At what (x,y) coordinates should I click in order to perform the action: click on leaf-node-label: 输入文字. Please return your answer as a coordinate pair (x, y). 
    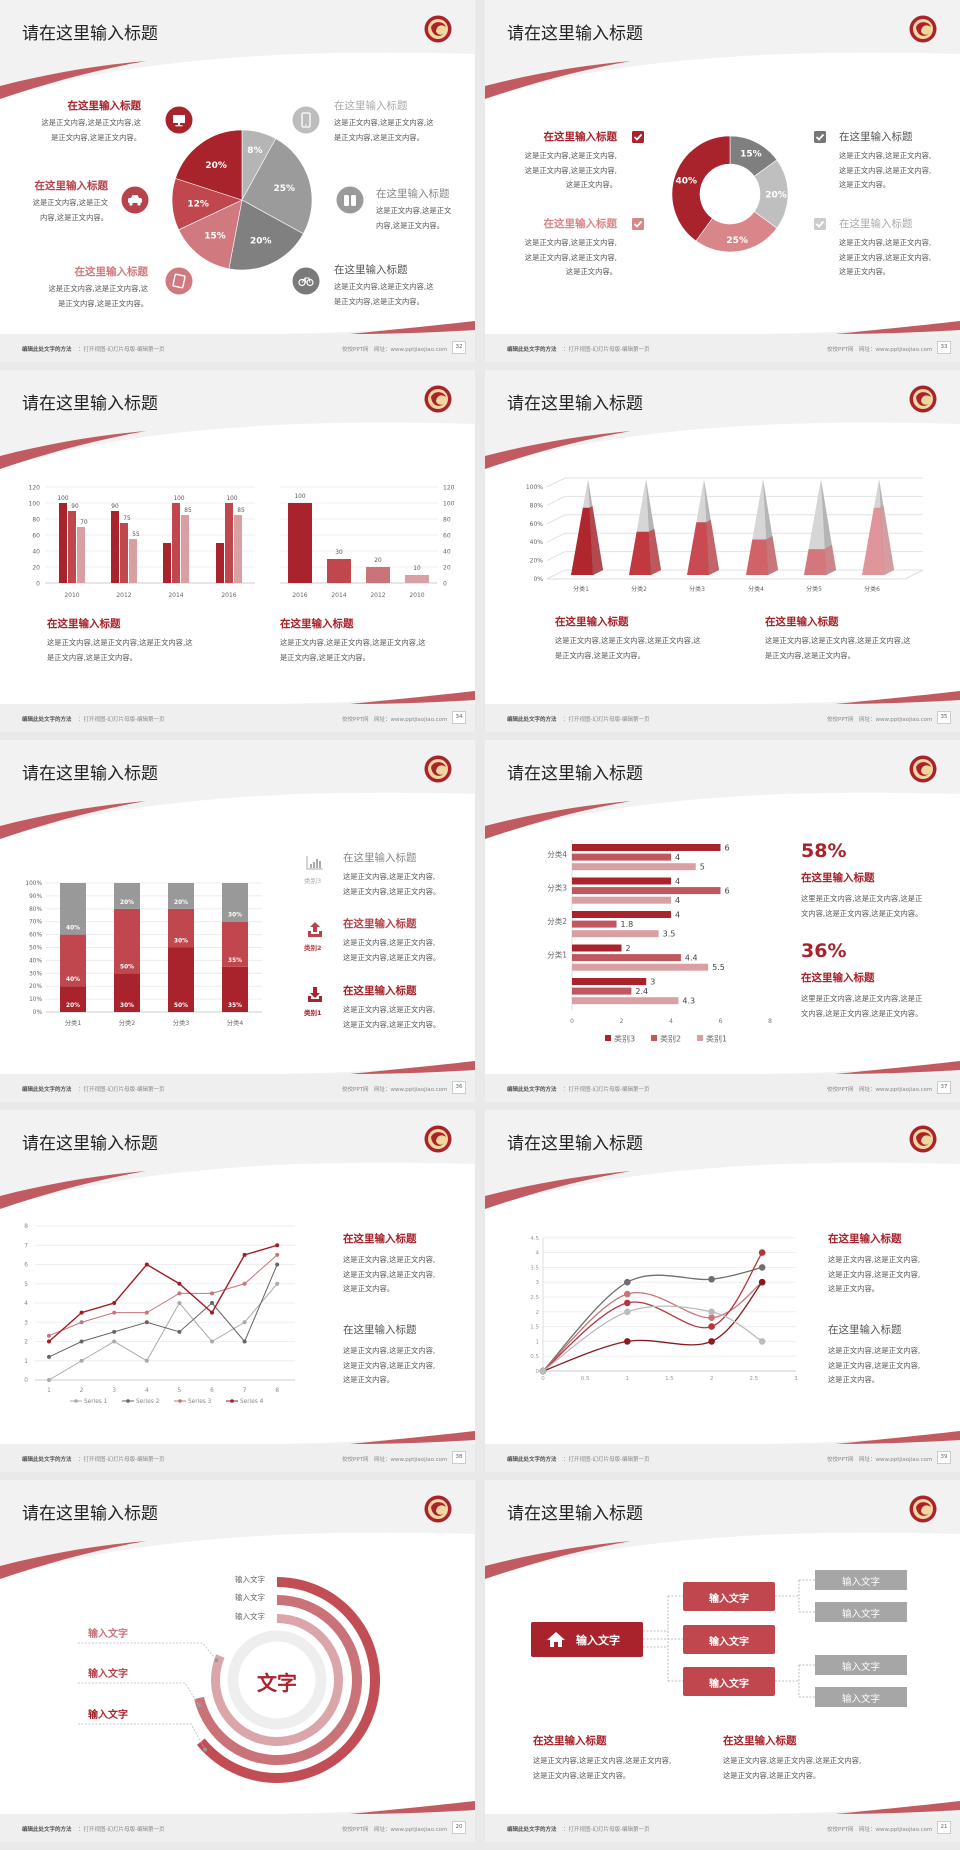
    Looking at the image, I should click on (860, 1582).